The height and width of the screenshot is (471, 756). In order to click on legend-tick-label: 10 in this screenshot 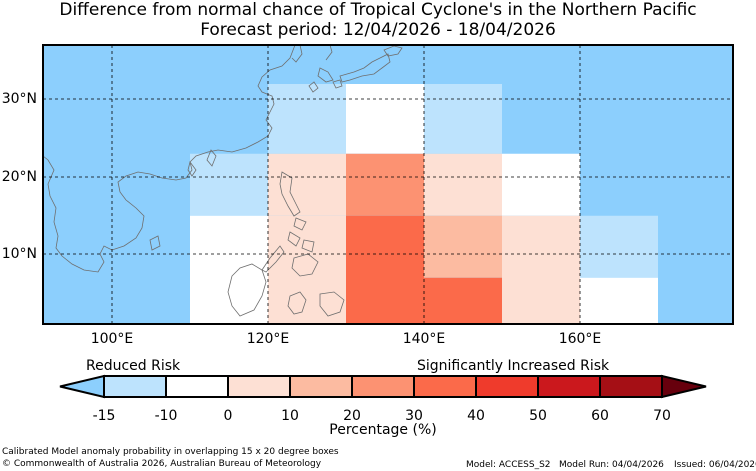, I will do `click(290, 416)`.